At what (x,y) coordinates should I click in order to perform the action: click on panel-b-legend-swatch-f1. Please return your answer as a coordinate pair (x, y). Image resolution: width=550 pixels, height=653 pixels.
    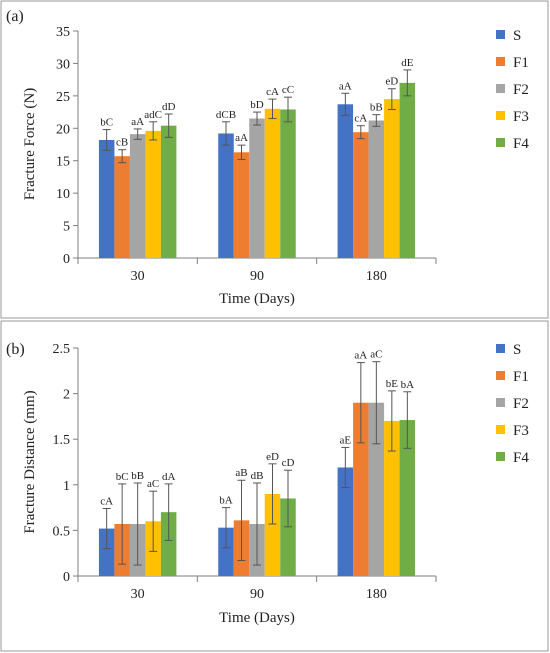
    Looking at the image, I should click on (500, 375).